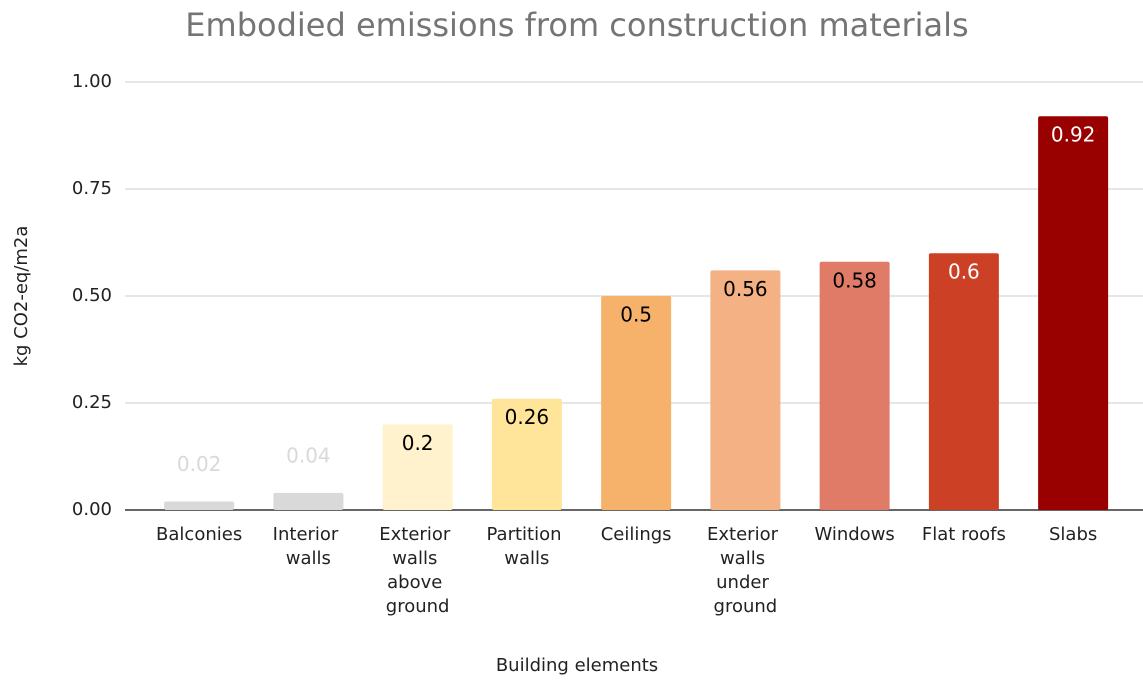  I want to click on value-label: 0.5, so click(636, 315).